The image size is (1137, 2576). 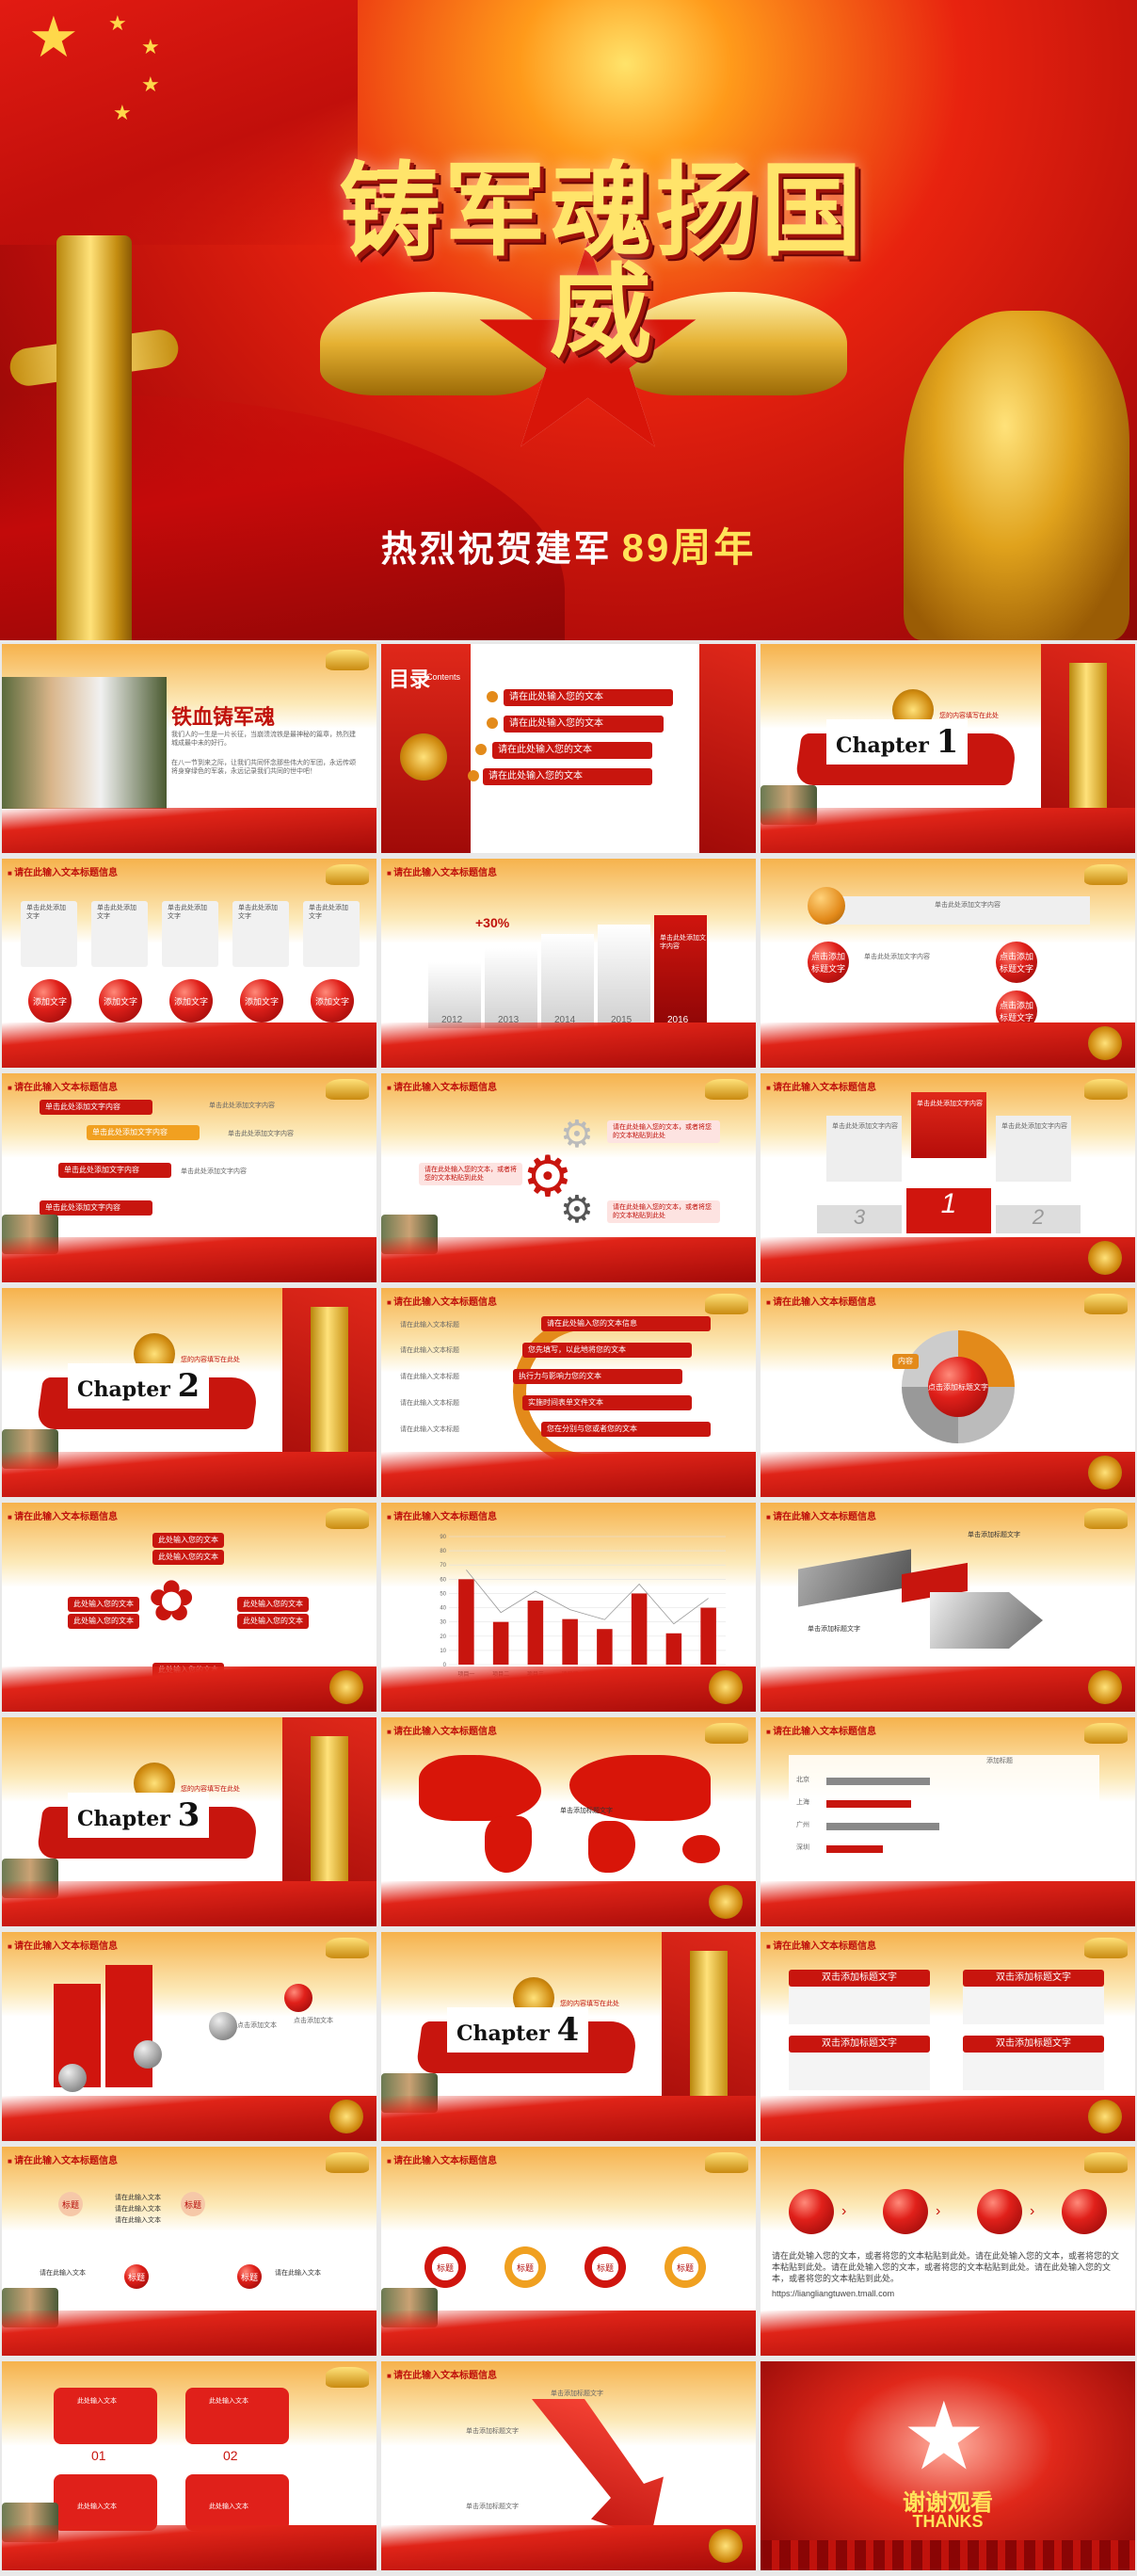 I want to click on flag-star-icon: ★, so click(x=150, y=47).